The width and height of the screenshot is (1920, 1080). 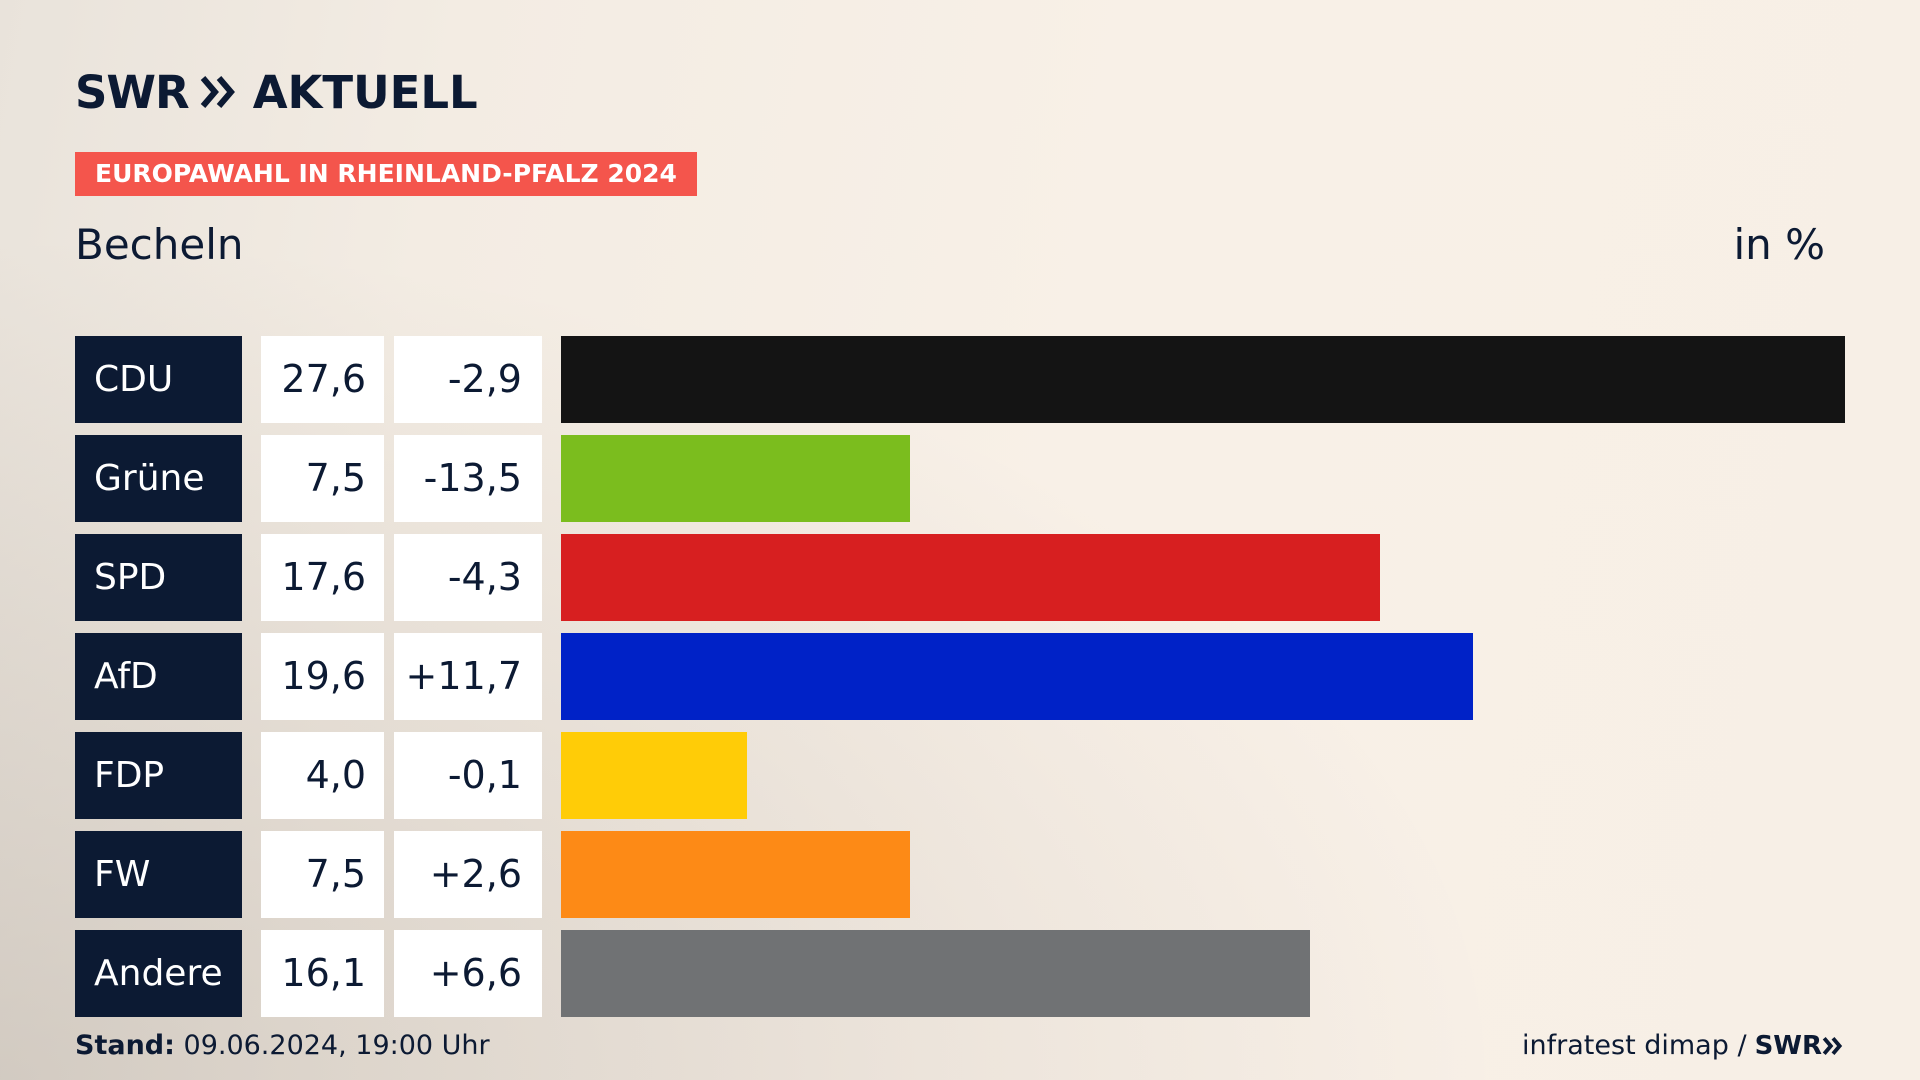 What do you see at coordinates (322, 379) in the screenshot?
I see `vote-share-label: 27,6` at bounding box center [322, 379].